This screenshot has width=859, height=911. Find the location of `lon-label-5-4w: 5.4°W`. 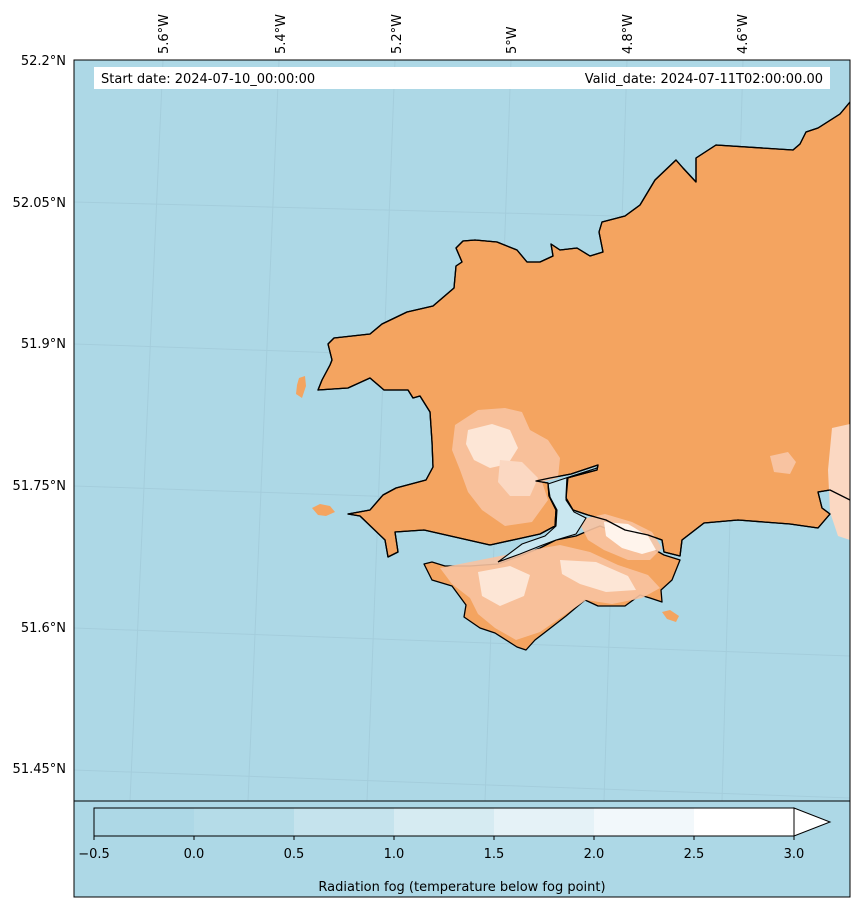

lon-label-5-4w: 5.4°W is located at coordinates (281, 34).